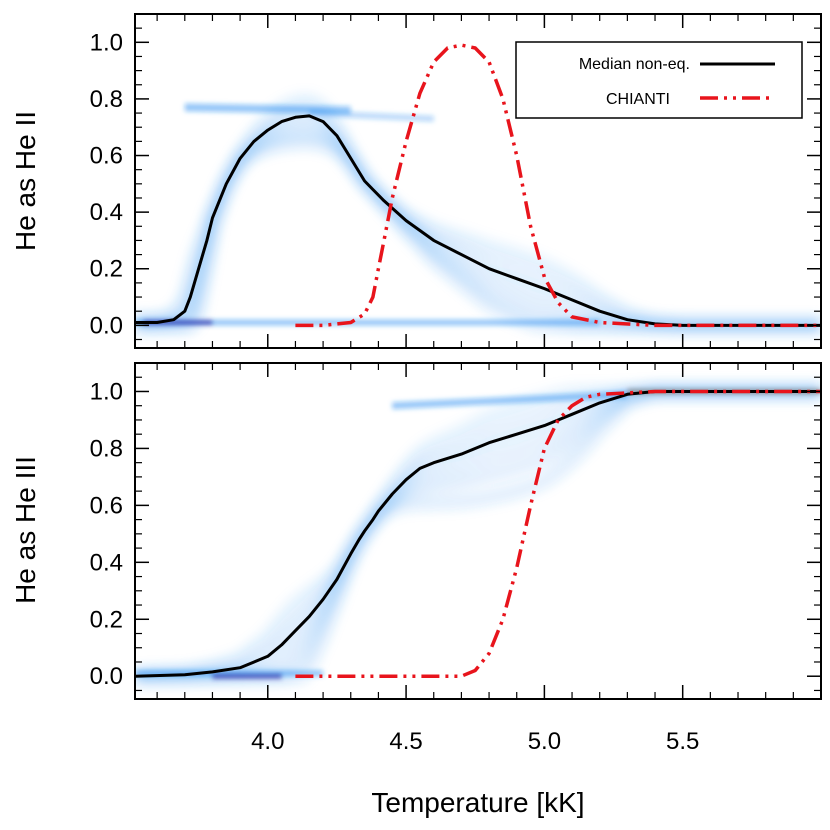  I want to click on x-tick-label: 4.5, so click(405, 741).